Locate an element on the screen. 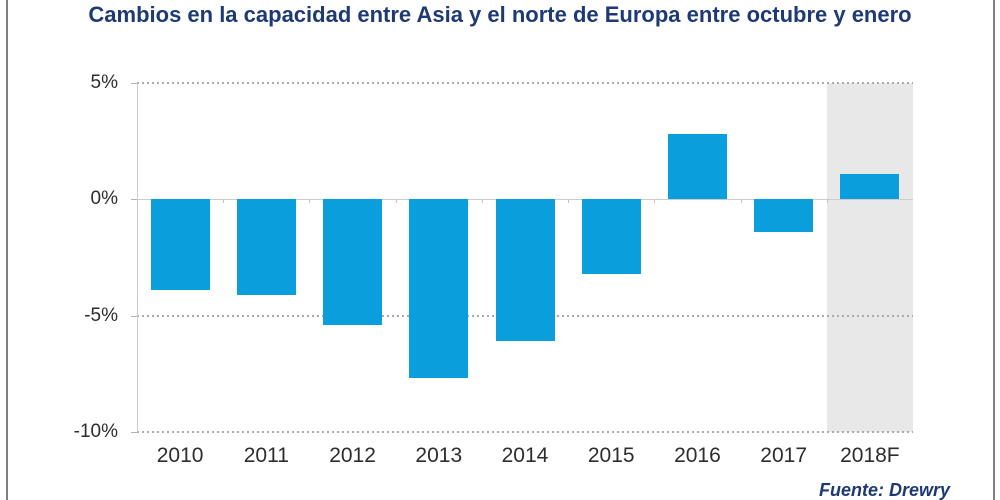 The height and width of the screenshot is (500, 1000). frame-right-border is located at coordinates (994, 250).